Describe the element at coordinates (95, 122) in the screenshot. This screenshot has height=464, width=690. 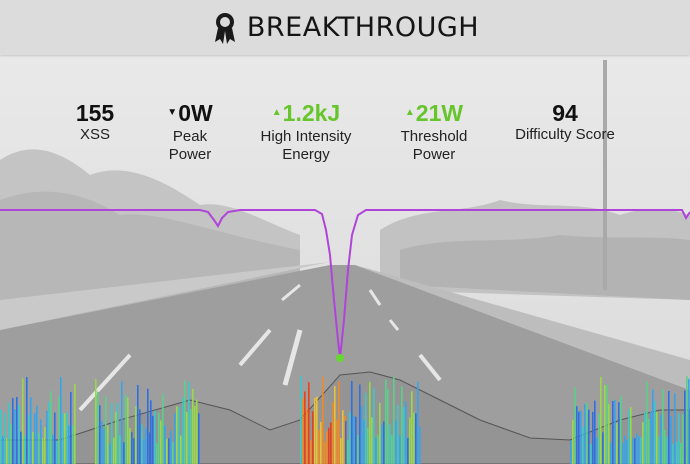
I see `stat-xss: 155 XSS` at that location.